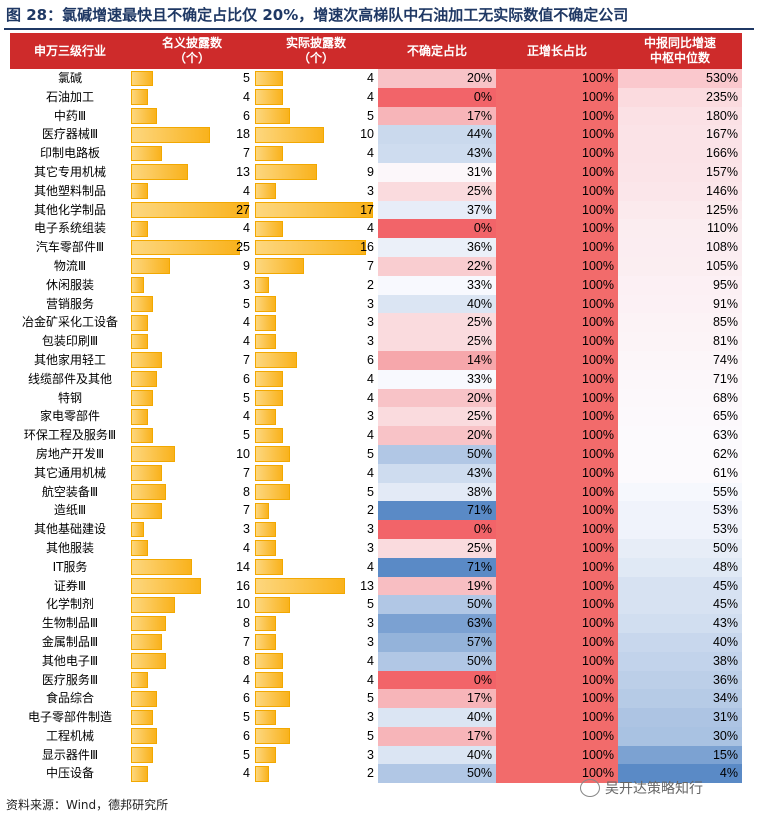 The width and height of the screenshot is (759, 818). Describe the element at coordinates (437, 755) in the screenshot. I see `uncertain-cell: 40%` at that location.